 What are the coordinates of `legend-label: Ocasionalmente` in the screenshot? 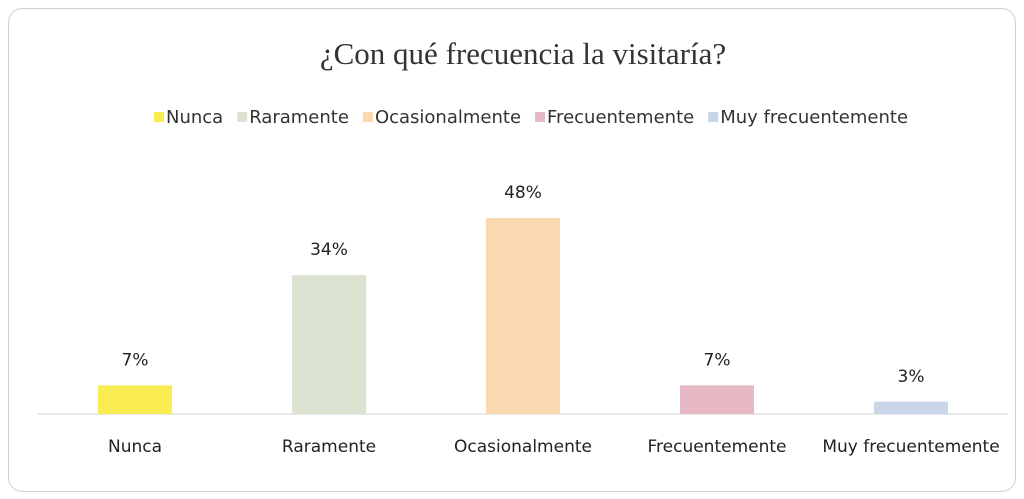 It's located at (448, 117).